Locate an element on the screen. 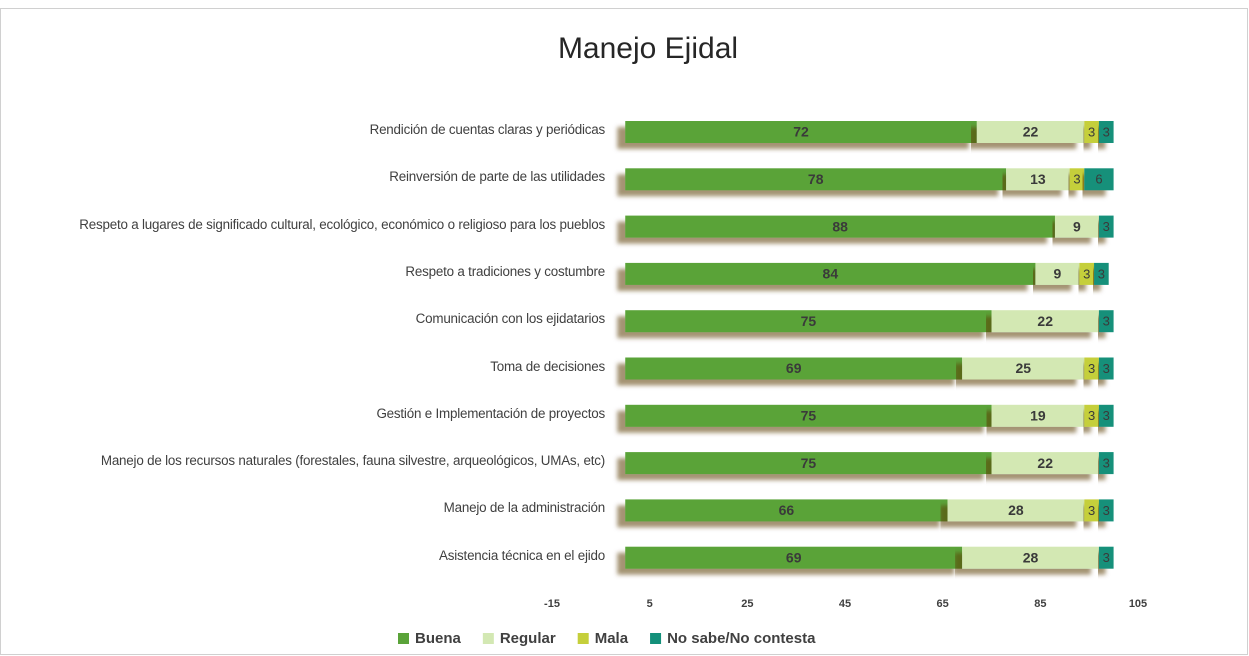 This screenshot has width=1249, height=656. chart-title: Manejo Ejidal is located at coordinates (648, 48).